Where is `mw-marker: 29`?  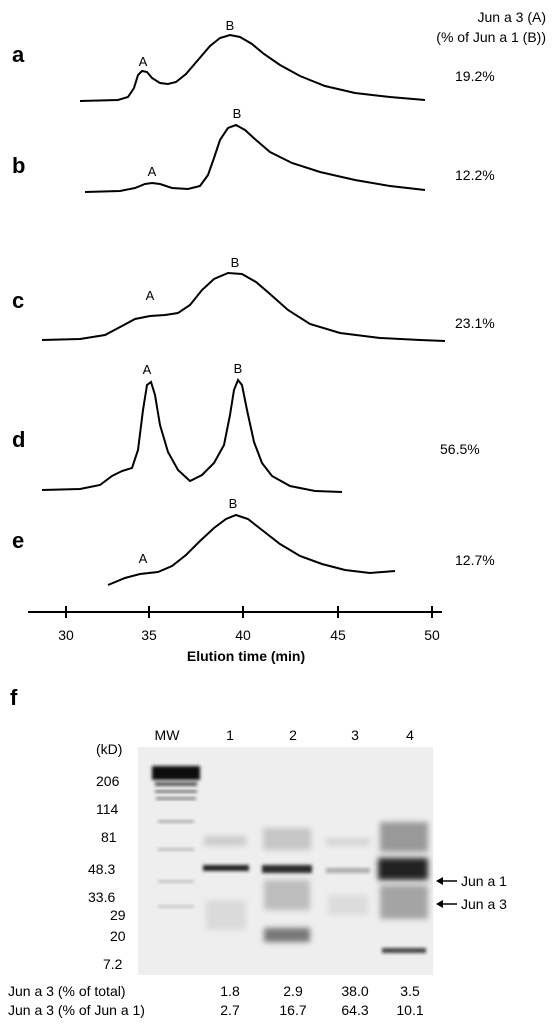 mw-marker: 29 is located at coordinates (118, 915).